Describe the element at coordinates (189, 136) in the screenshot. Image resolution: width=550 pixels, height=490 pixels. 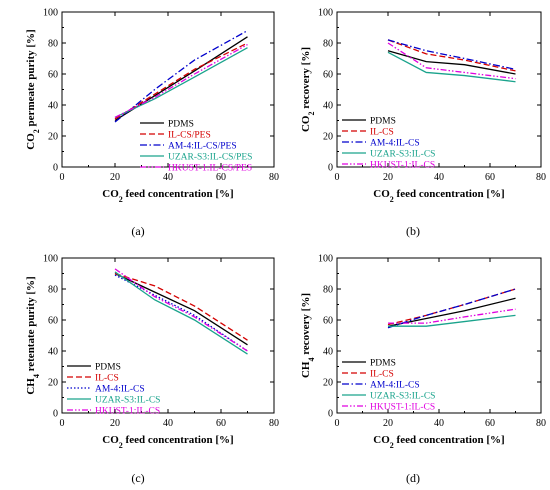
I see `legend-label: IL-CS/PES` at that location.